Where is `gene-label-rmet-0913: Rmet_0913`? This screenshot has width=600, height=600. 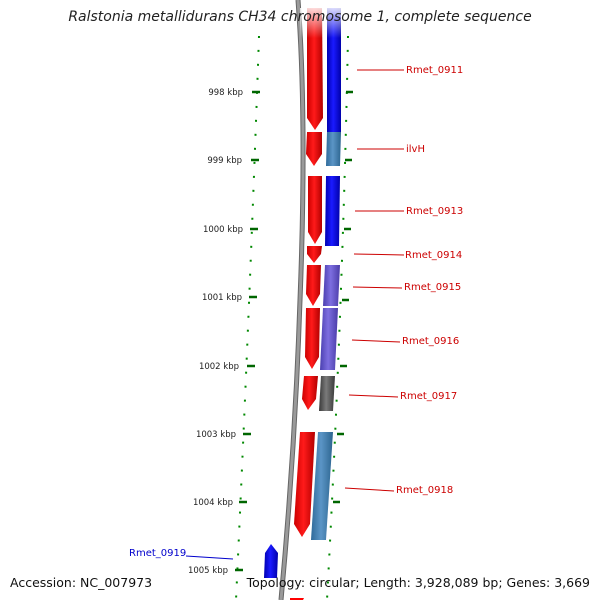 gene-label-rmet-0913: Rmet_0913 is located at coordinates (434, 211).